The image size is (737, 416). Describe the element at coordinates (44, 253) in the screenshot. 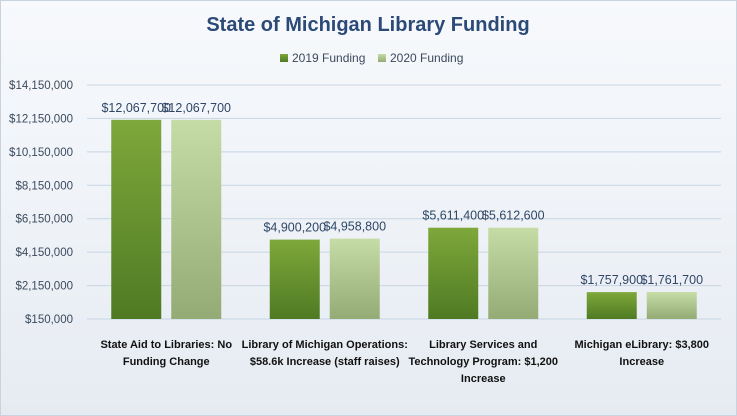

I see `y-tick-label: $4,150,000` at that location.